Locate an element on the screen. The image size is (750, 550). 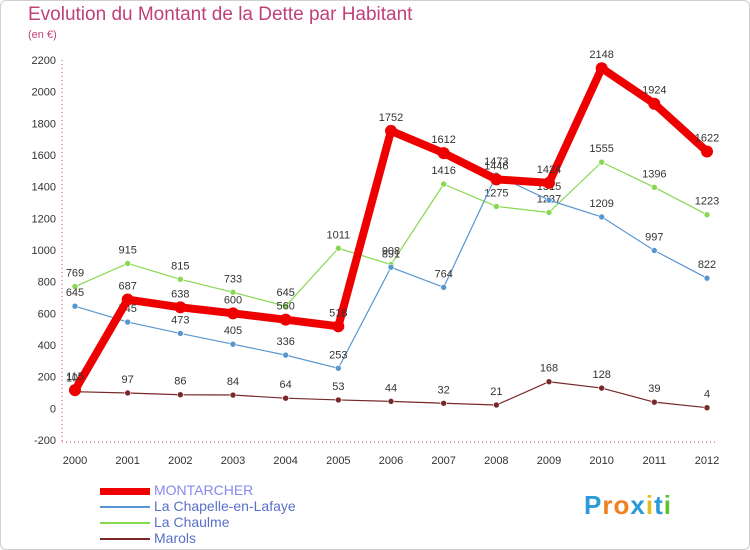
y-tick-label: 400 is located at coordinates (47, 346).